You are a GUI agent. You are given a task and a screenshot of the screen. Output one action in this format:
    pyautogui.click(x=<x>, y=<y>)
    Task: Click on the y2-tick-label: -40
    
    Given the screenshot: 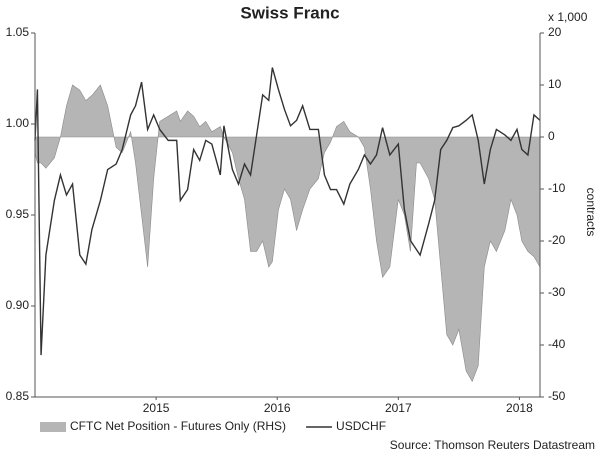 What is the action you would take?
    pyautogui.click(x=557, y=344)
    